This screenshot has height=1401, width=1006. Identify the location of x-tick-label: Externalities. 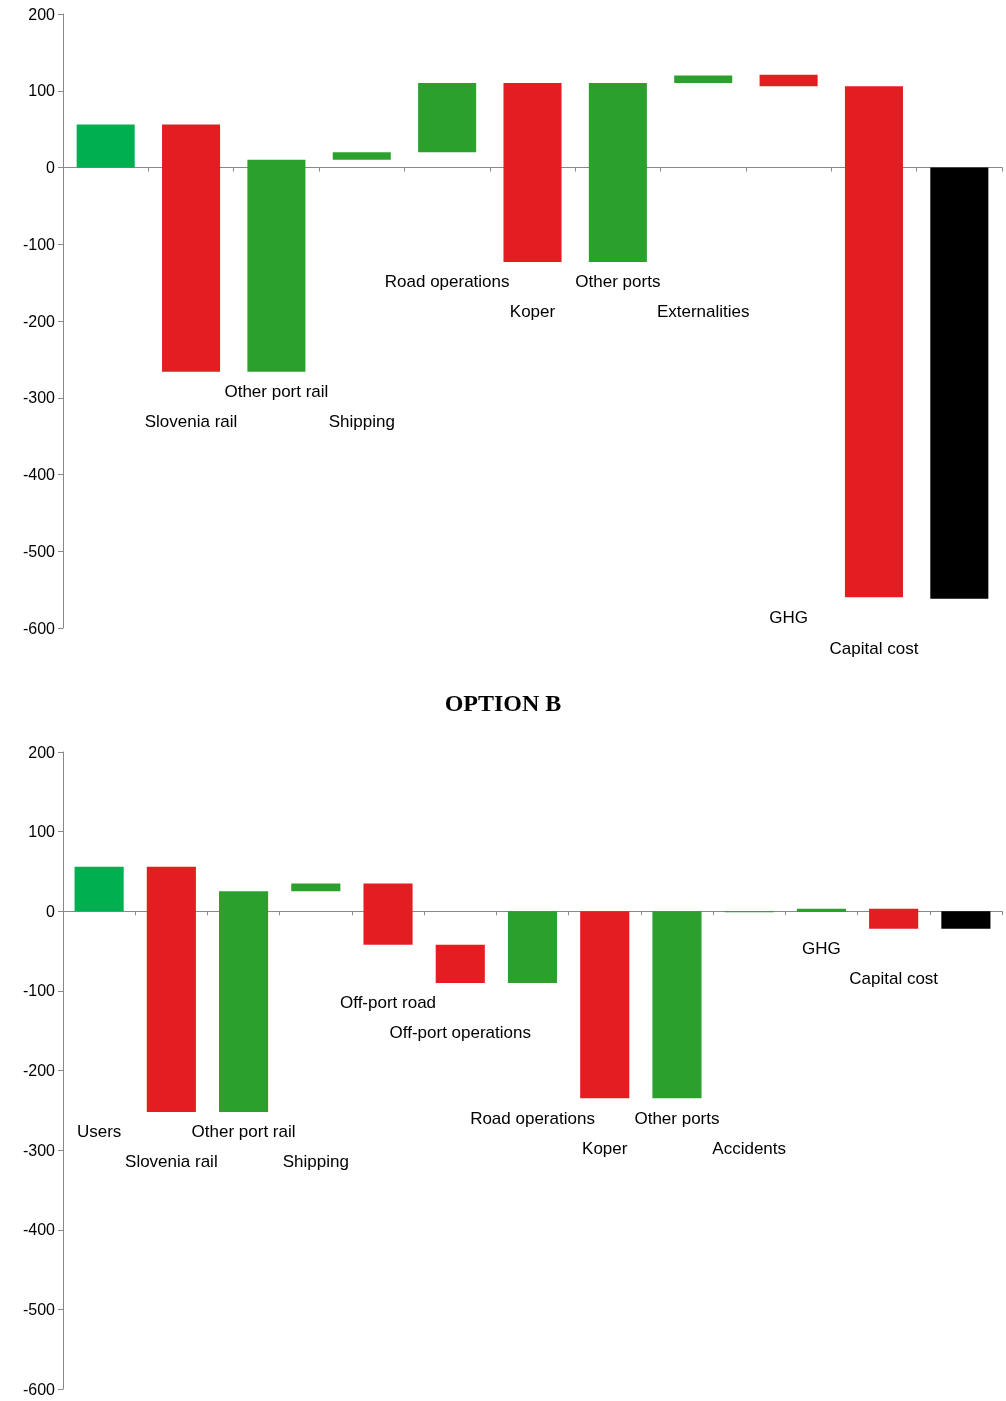
(703, 312).